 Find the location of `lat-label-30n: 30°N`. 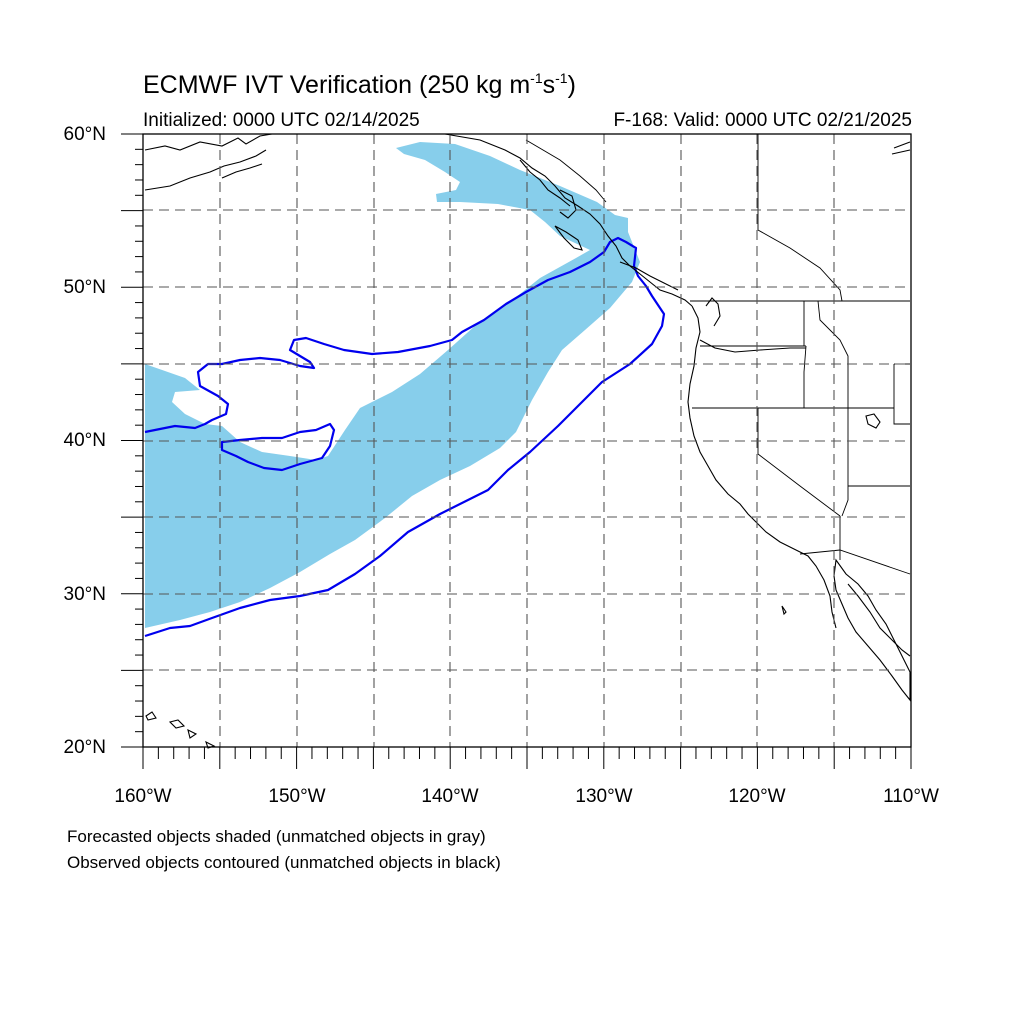

lat-label-30n: 30°N is located at coordinates (84, 594).